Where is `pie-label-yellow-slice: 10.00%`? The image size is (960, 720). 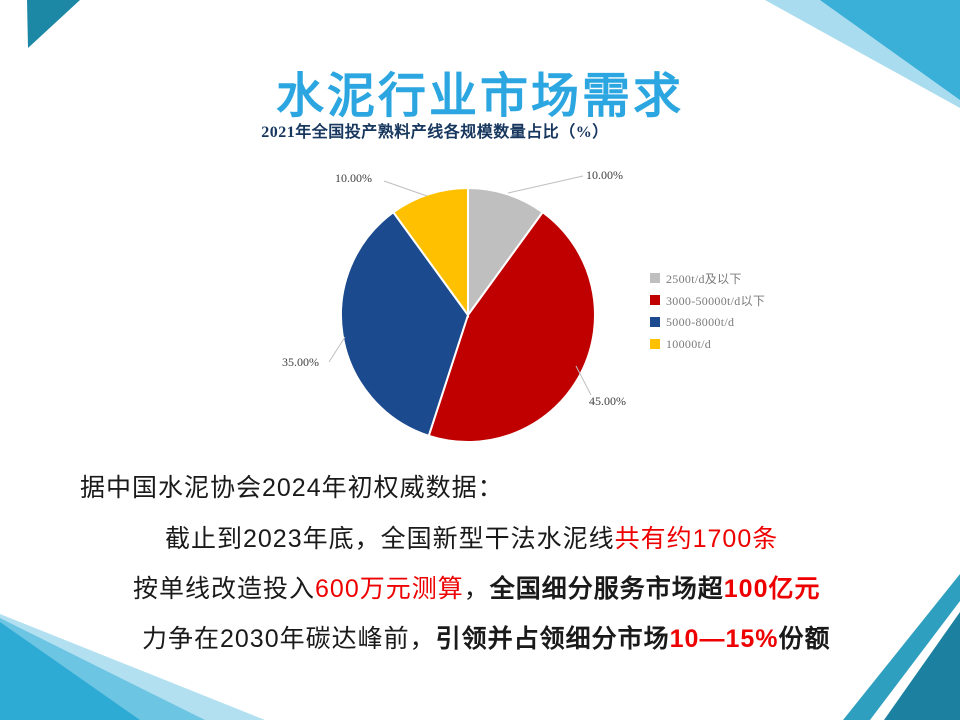
pie-label-yellow-slice: 10.00% is located at coordinates (353, 178).